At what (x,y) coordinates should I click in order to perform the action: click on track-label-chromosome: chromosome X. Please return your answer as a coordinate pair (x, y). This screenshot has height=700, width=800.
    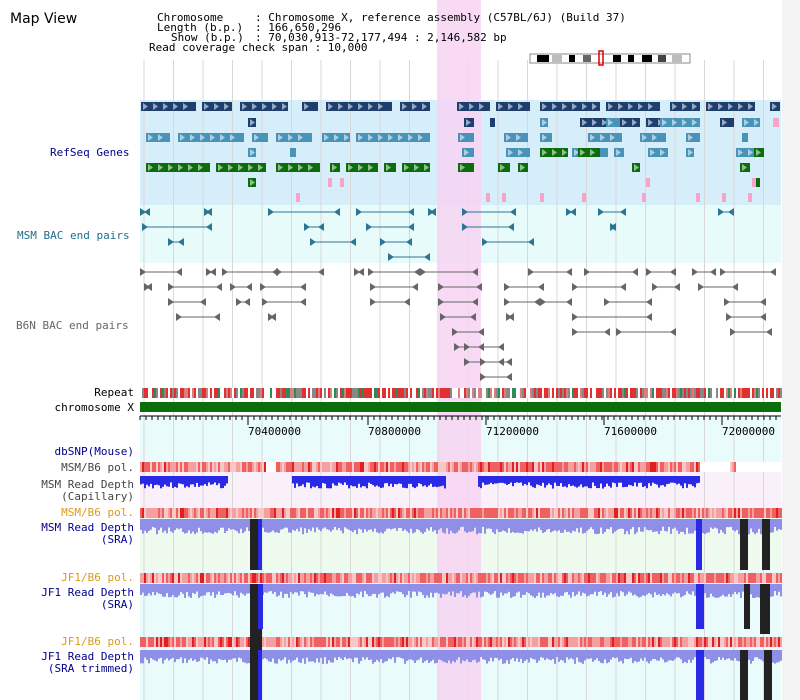
    Looking at the image, I should click on (94, 407).